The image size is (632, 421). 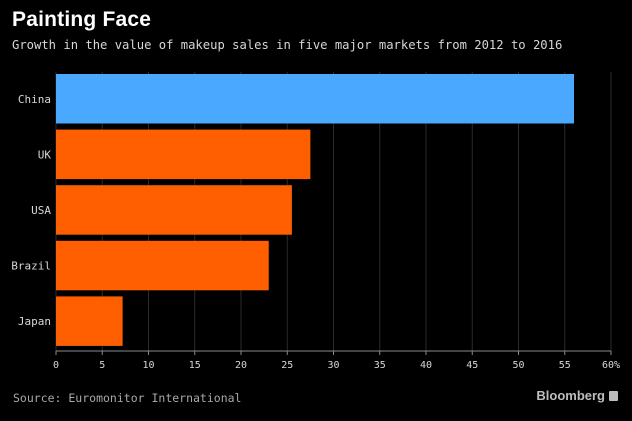 What do you see at coordinates (45, 154) in the screenshot?
I see `category-label: UK` at bounding box center [45, 154].